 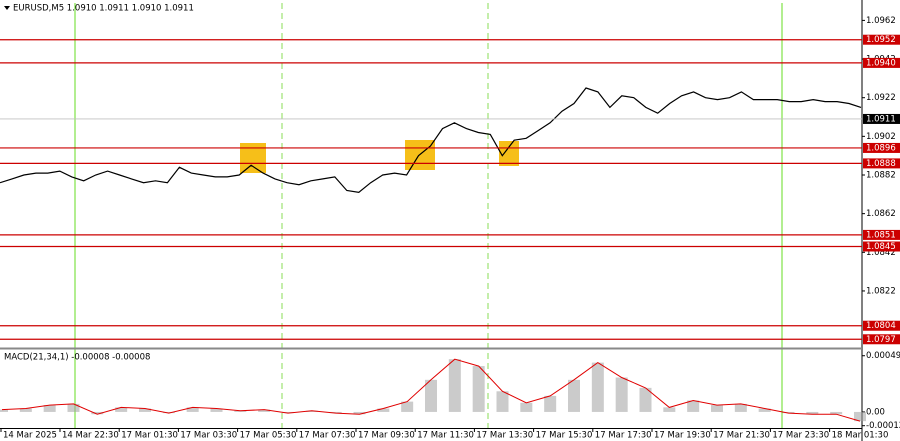 What do you see at coordinates (881, 291) in the screenshot?
I see `y-tick-label: 1.0822` at bounding box center [881, 291].